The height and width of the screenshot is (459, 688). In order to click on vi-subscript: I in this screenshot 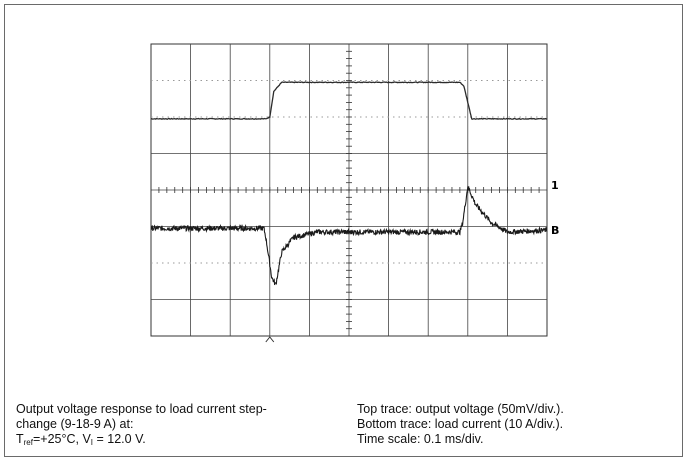, I will do `click(92, 442)`.